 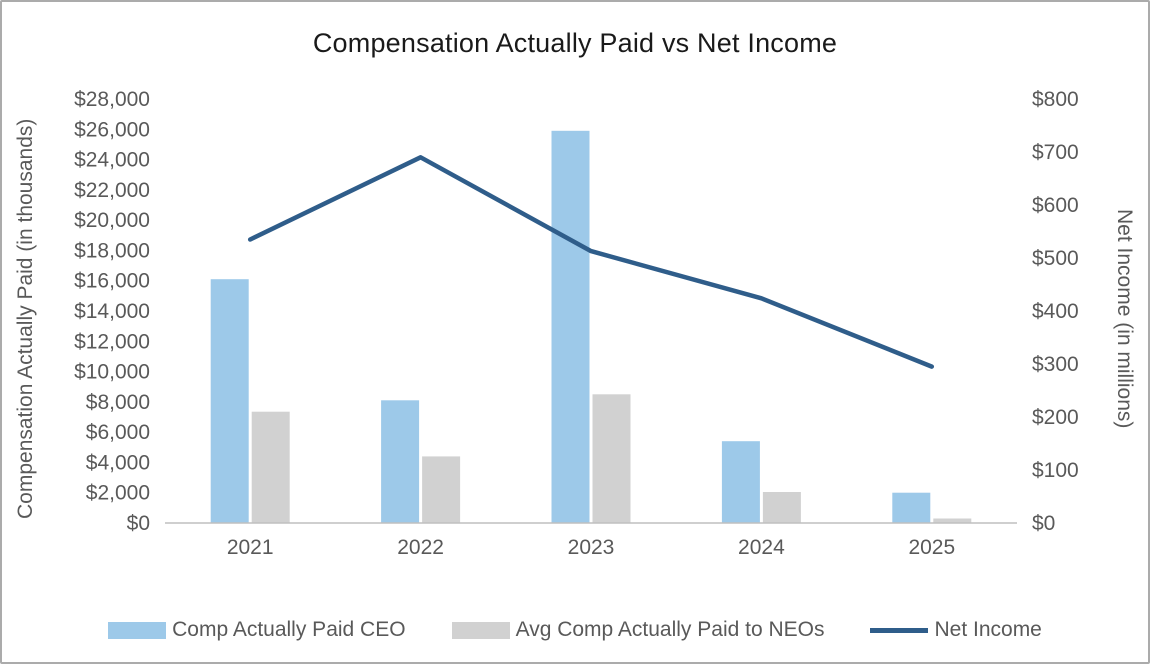 I want to click on svg-text: $24,000, so click(x=112, y=160).